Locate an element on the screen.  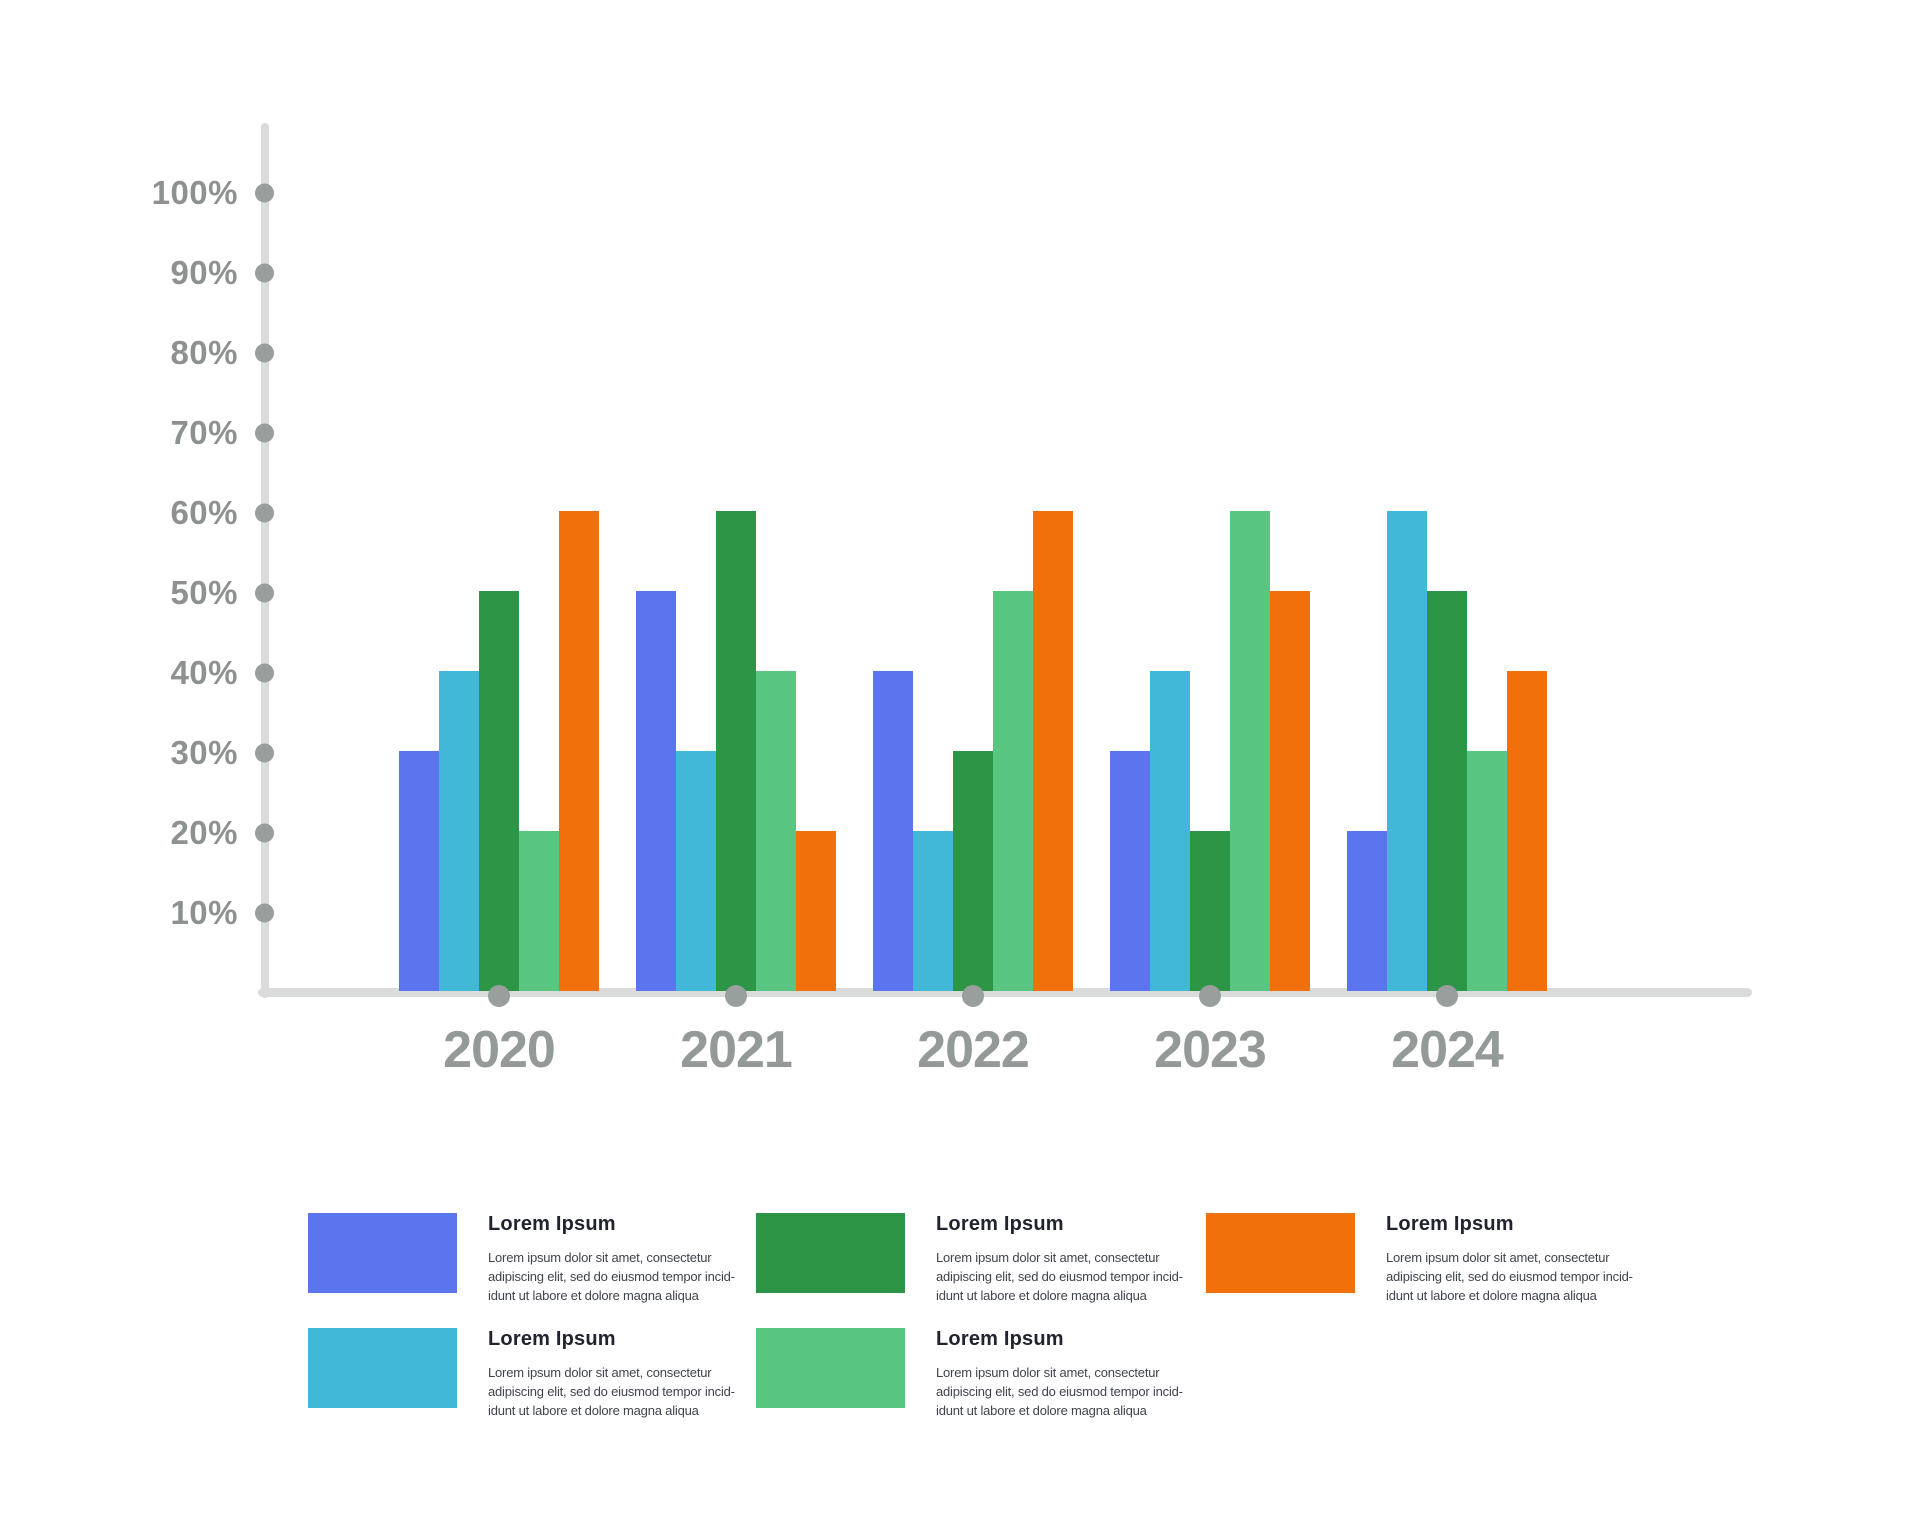
bar-2022-light-green is located at coordinates (1013, 791).